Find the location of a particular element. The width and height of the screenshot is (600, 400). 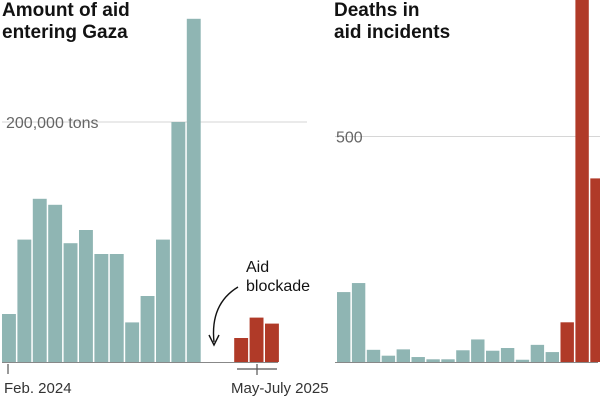

annotation-aid-blockade-line-2: blockade is located at coordinates (278, 286).